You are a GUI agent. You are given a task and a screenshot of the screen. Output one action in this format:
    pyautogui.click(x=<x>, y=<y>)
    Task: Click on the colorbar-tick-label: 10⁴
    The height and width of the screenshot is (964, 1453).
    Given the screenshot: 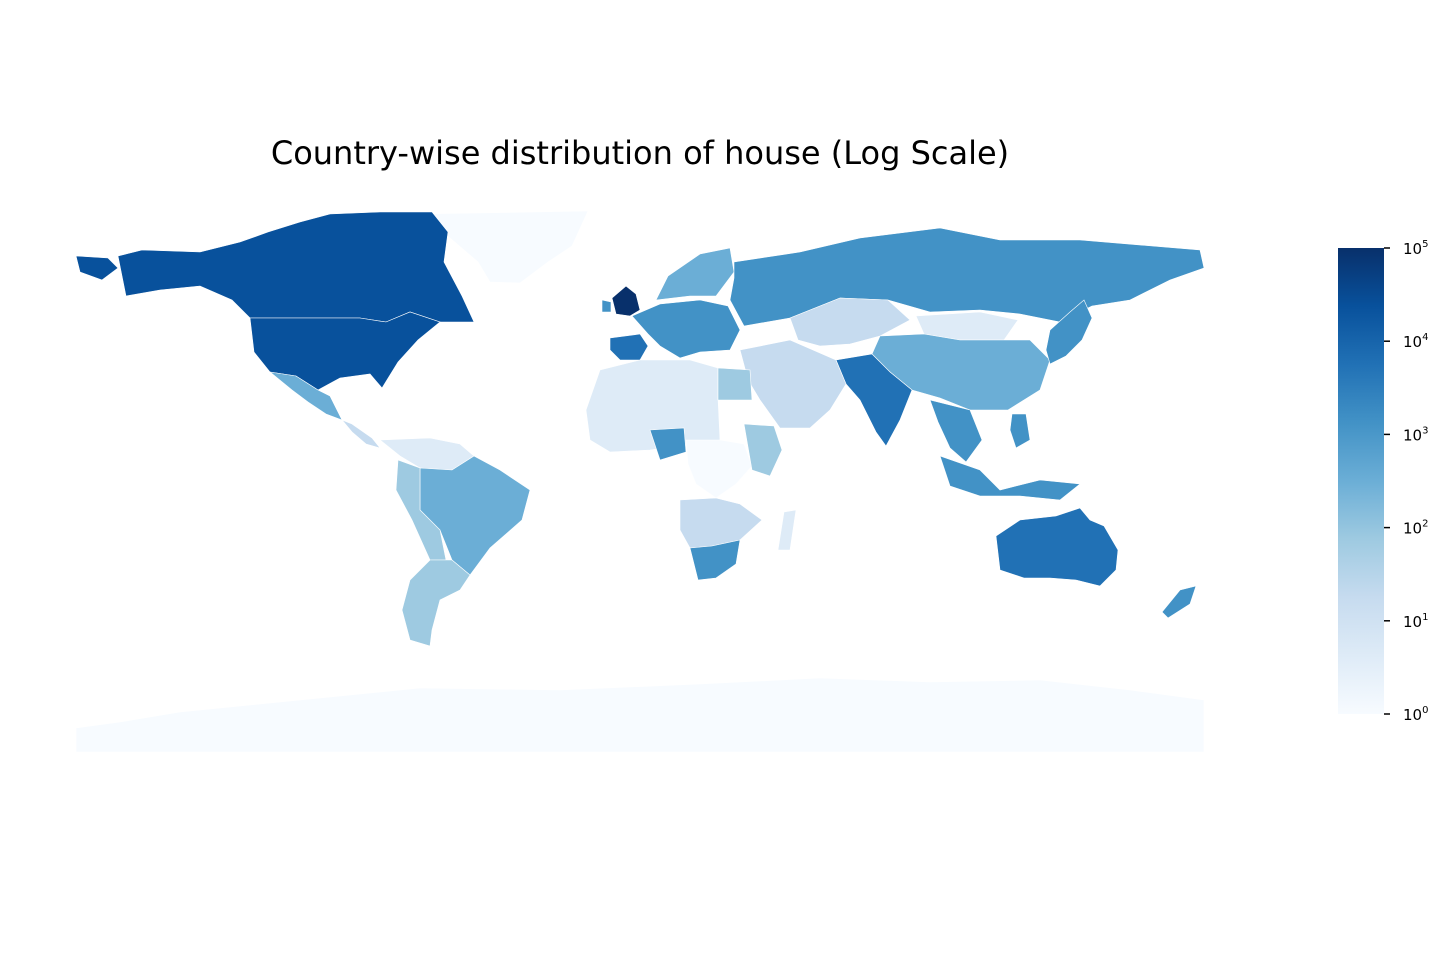 What is the action you would take?
    pyautogui.click(x=1415, y=341)
    